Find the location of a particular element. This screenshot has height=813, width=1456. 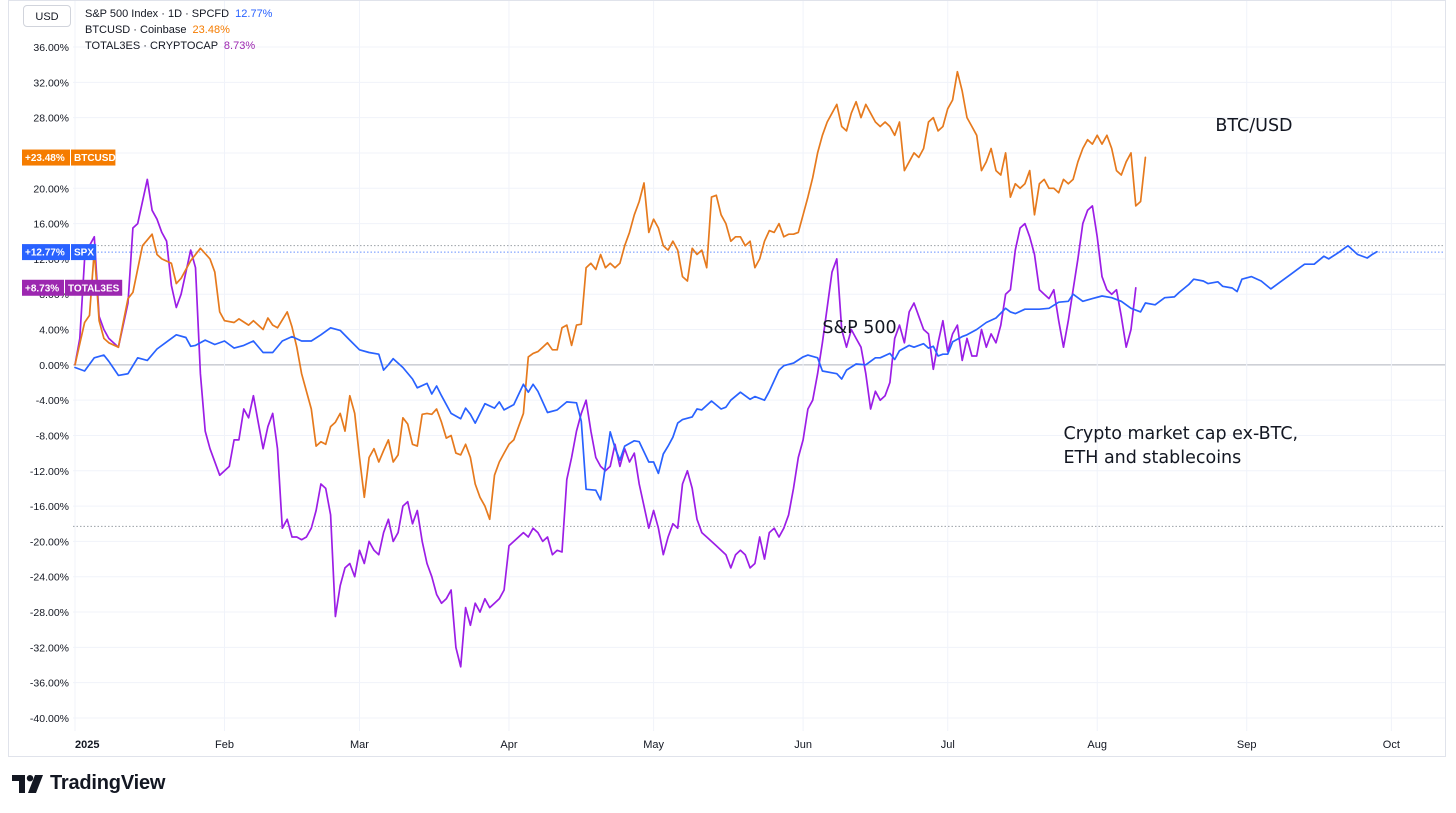

legend-item-spx: S&P 500 Index · 1D · SPCFD 12.77% is located at coordinates (178, 14).